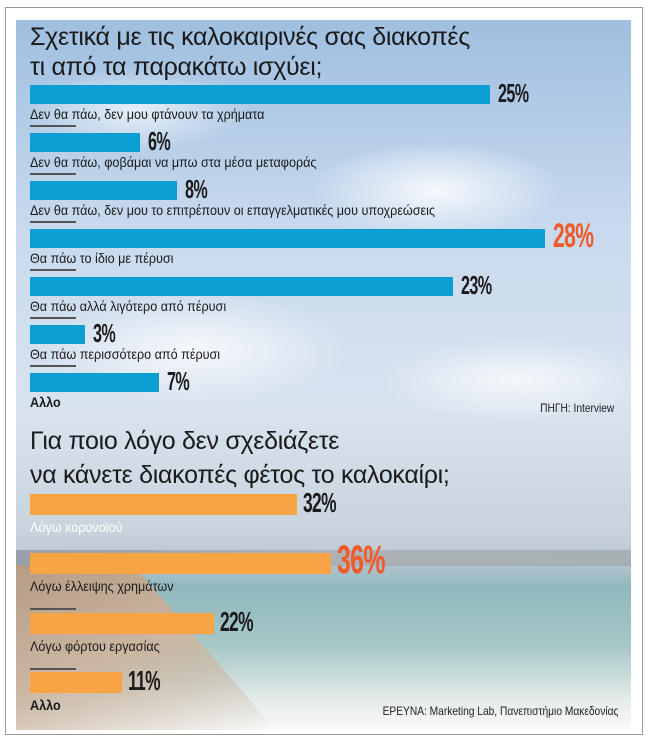 This screenshot has height=742, width=650. What do you see at coordinates (128, 306) in the screenshot?
I see `category-label: Θα πάω αλλά λιγότερο από πέρυσι` at bounding box center [128, 306].